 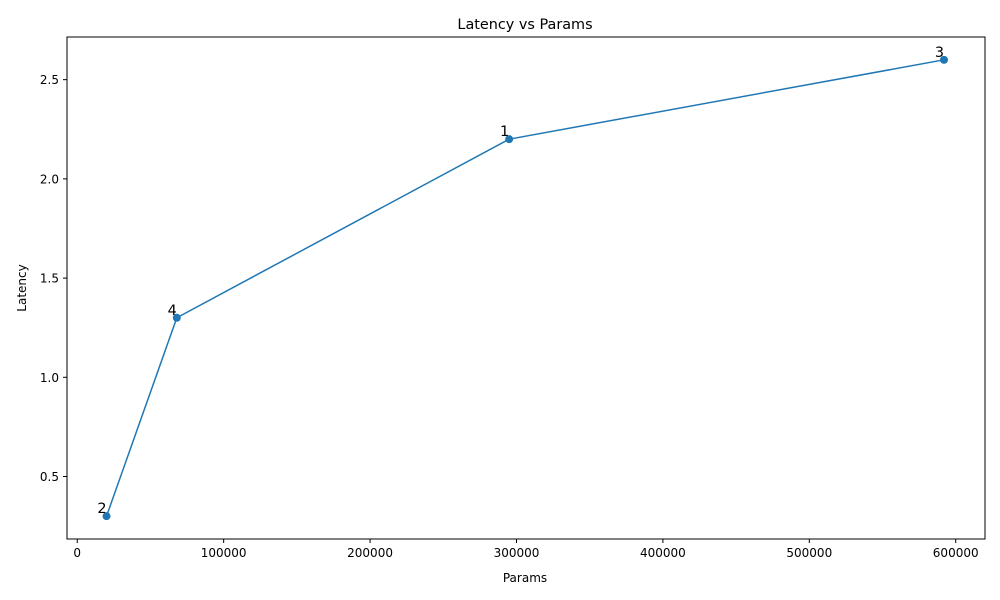 What do you see at coordinates (101, 509) in the screenshot?
I see `point-label: 2` at bounding box center [101, 509].